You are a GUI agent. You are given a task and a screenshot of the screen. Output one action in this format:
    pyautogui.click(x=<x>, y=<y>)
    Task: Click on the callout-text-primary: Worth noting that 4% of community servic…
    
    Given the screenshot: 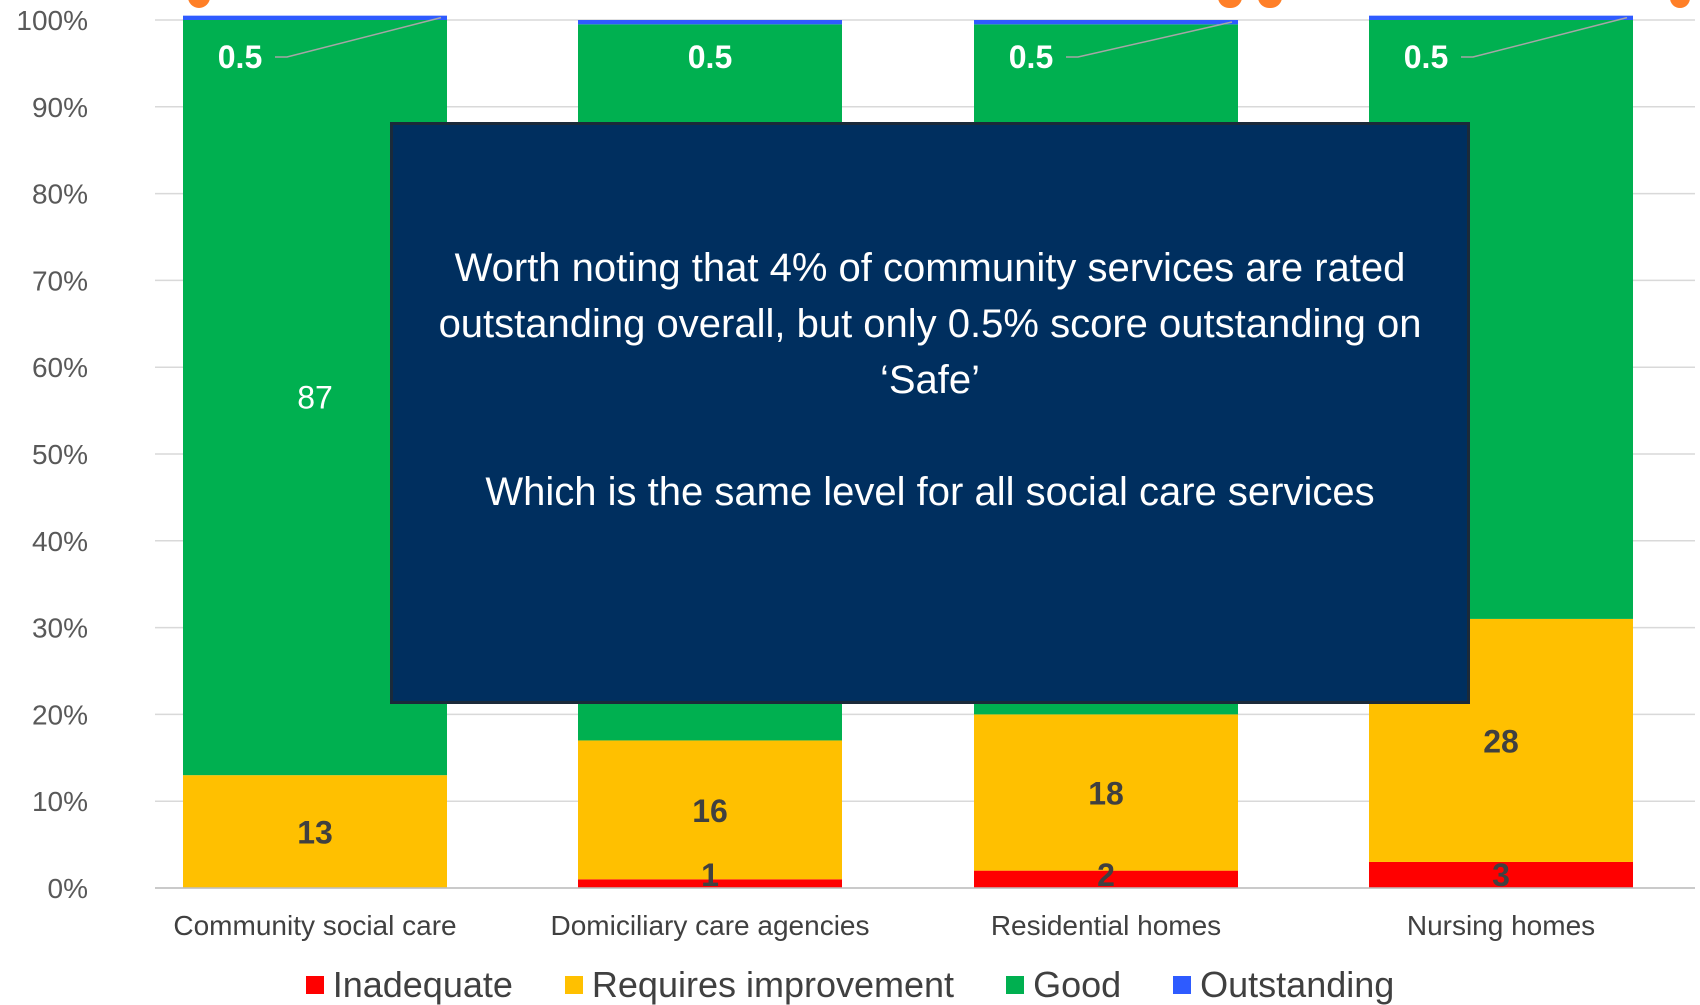 What is the action you would take?
    pyautogui.click(x=930, y=324)
    